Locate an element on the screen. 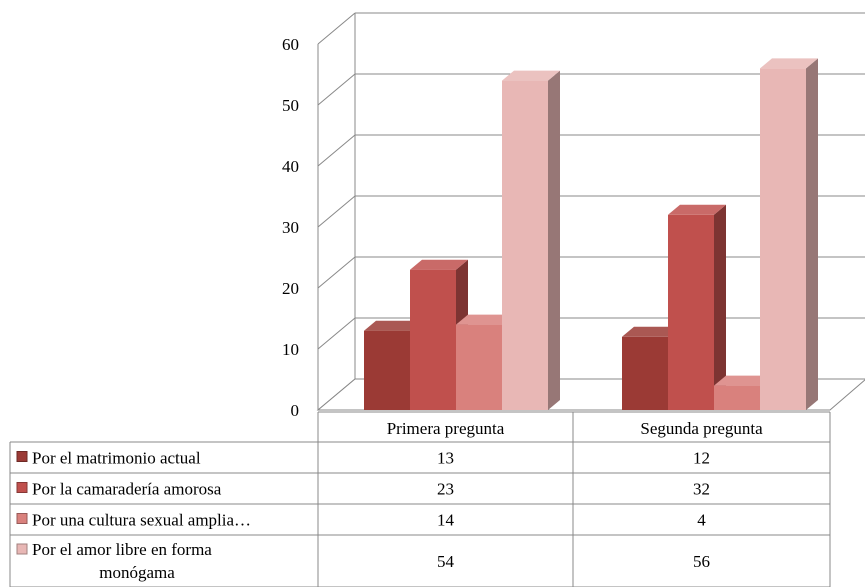 The height and width of the screenshot is (587, 865). y-tick-label: 40 is located at coordinates (290, 166).